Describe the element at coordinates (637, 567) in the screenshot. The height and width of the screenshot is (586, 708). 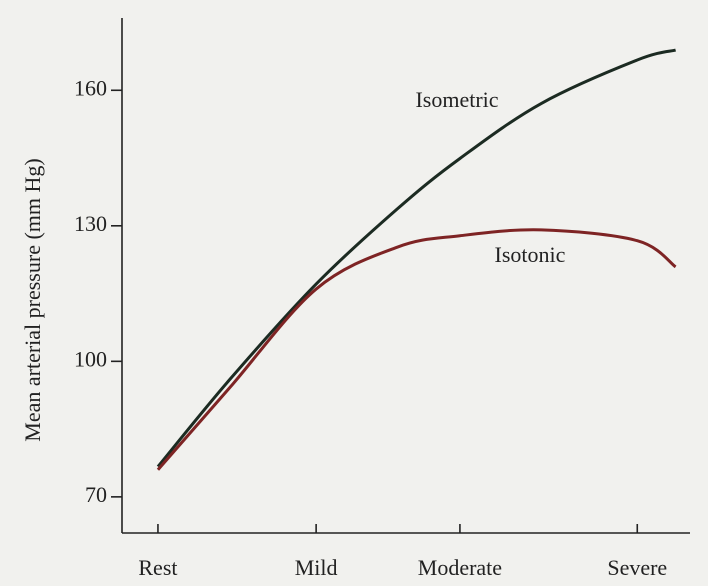
I see `x-tick-label: Severe` at that location.